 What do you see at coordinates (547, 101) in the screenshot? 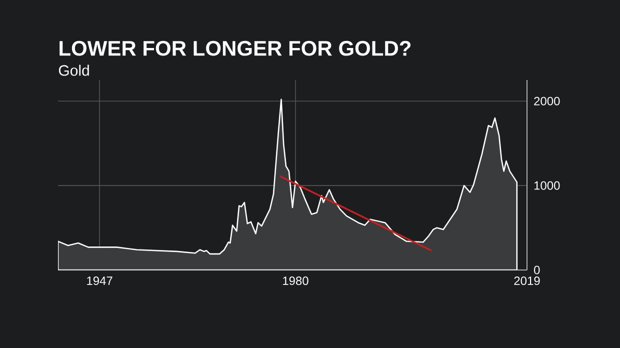
I see `y-tick-label: 2000` at bounding box center [547, 101].